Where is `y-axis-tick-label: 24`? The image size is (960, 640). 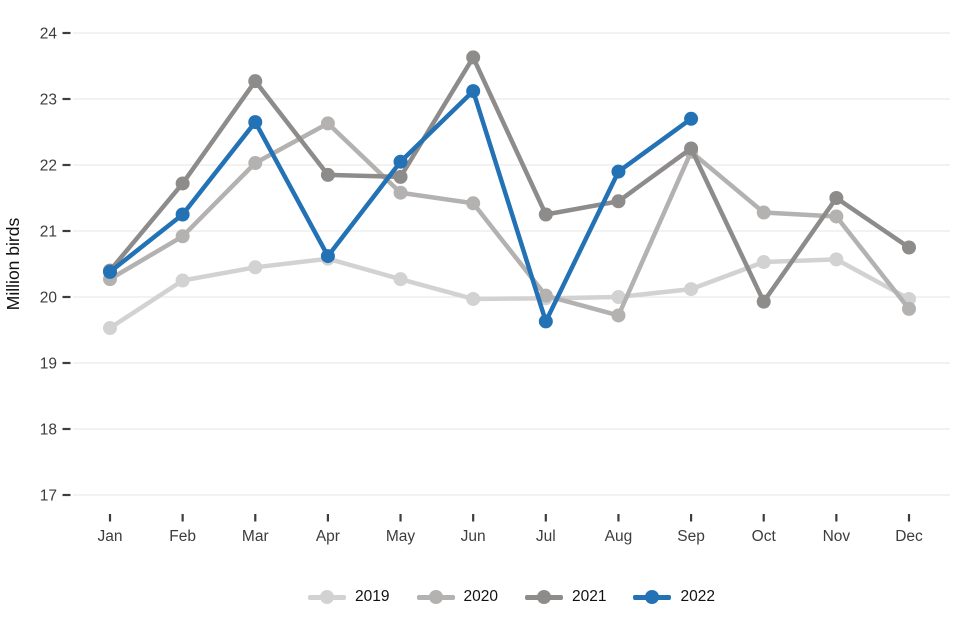 y-axis-tick-label: 24 is located at coordinates (49, 34).